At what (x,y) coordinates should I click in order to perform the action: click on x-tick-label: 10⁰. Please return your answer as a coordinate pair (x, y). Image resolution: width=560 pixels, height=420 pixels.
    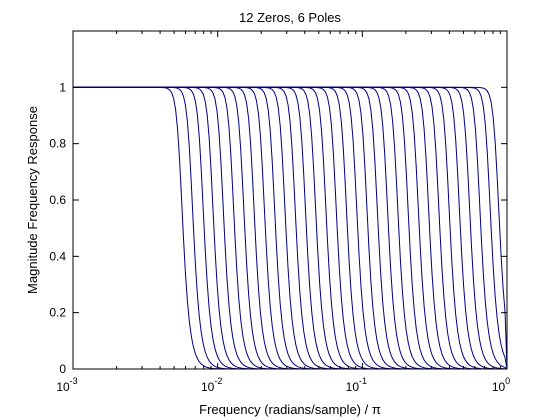
    Looking at the image, I should click on (501, 385).